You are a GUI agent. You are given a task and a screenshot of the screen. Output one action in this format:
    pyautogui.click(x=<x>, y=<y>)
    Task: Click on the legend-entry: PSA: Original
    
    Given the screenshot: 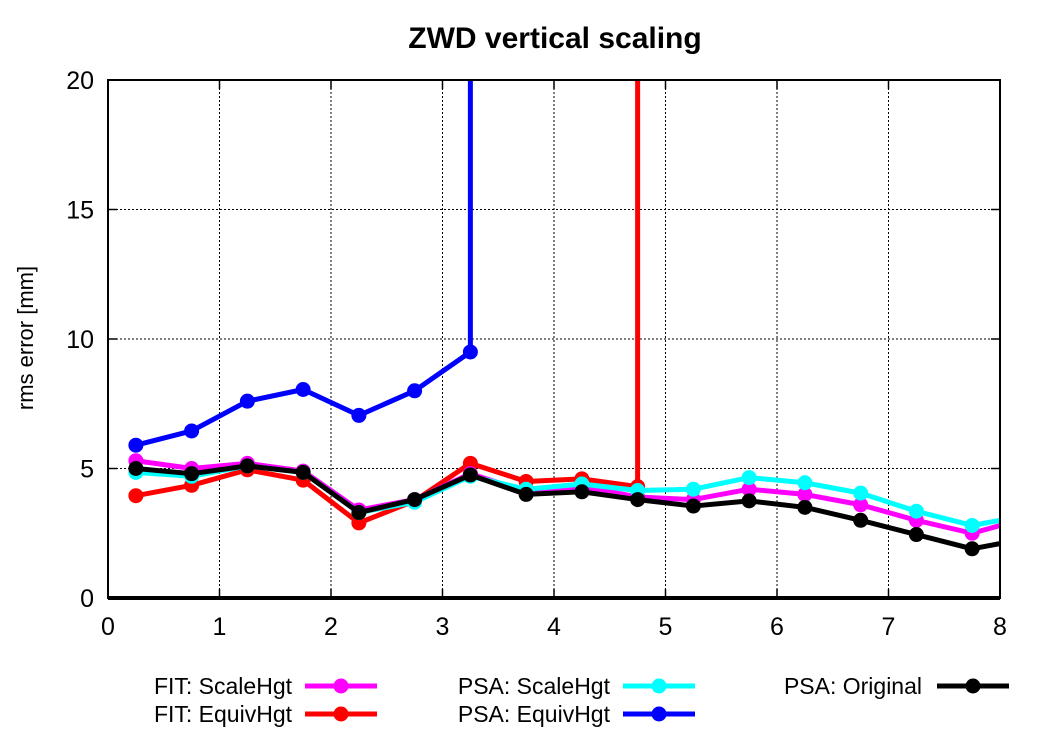 What is the action you would take?
    pyautogui.click(x=896, y=686)
    